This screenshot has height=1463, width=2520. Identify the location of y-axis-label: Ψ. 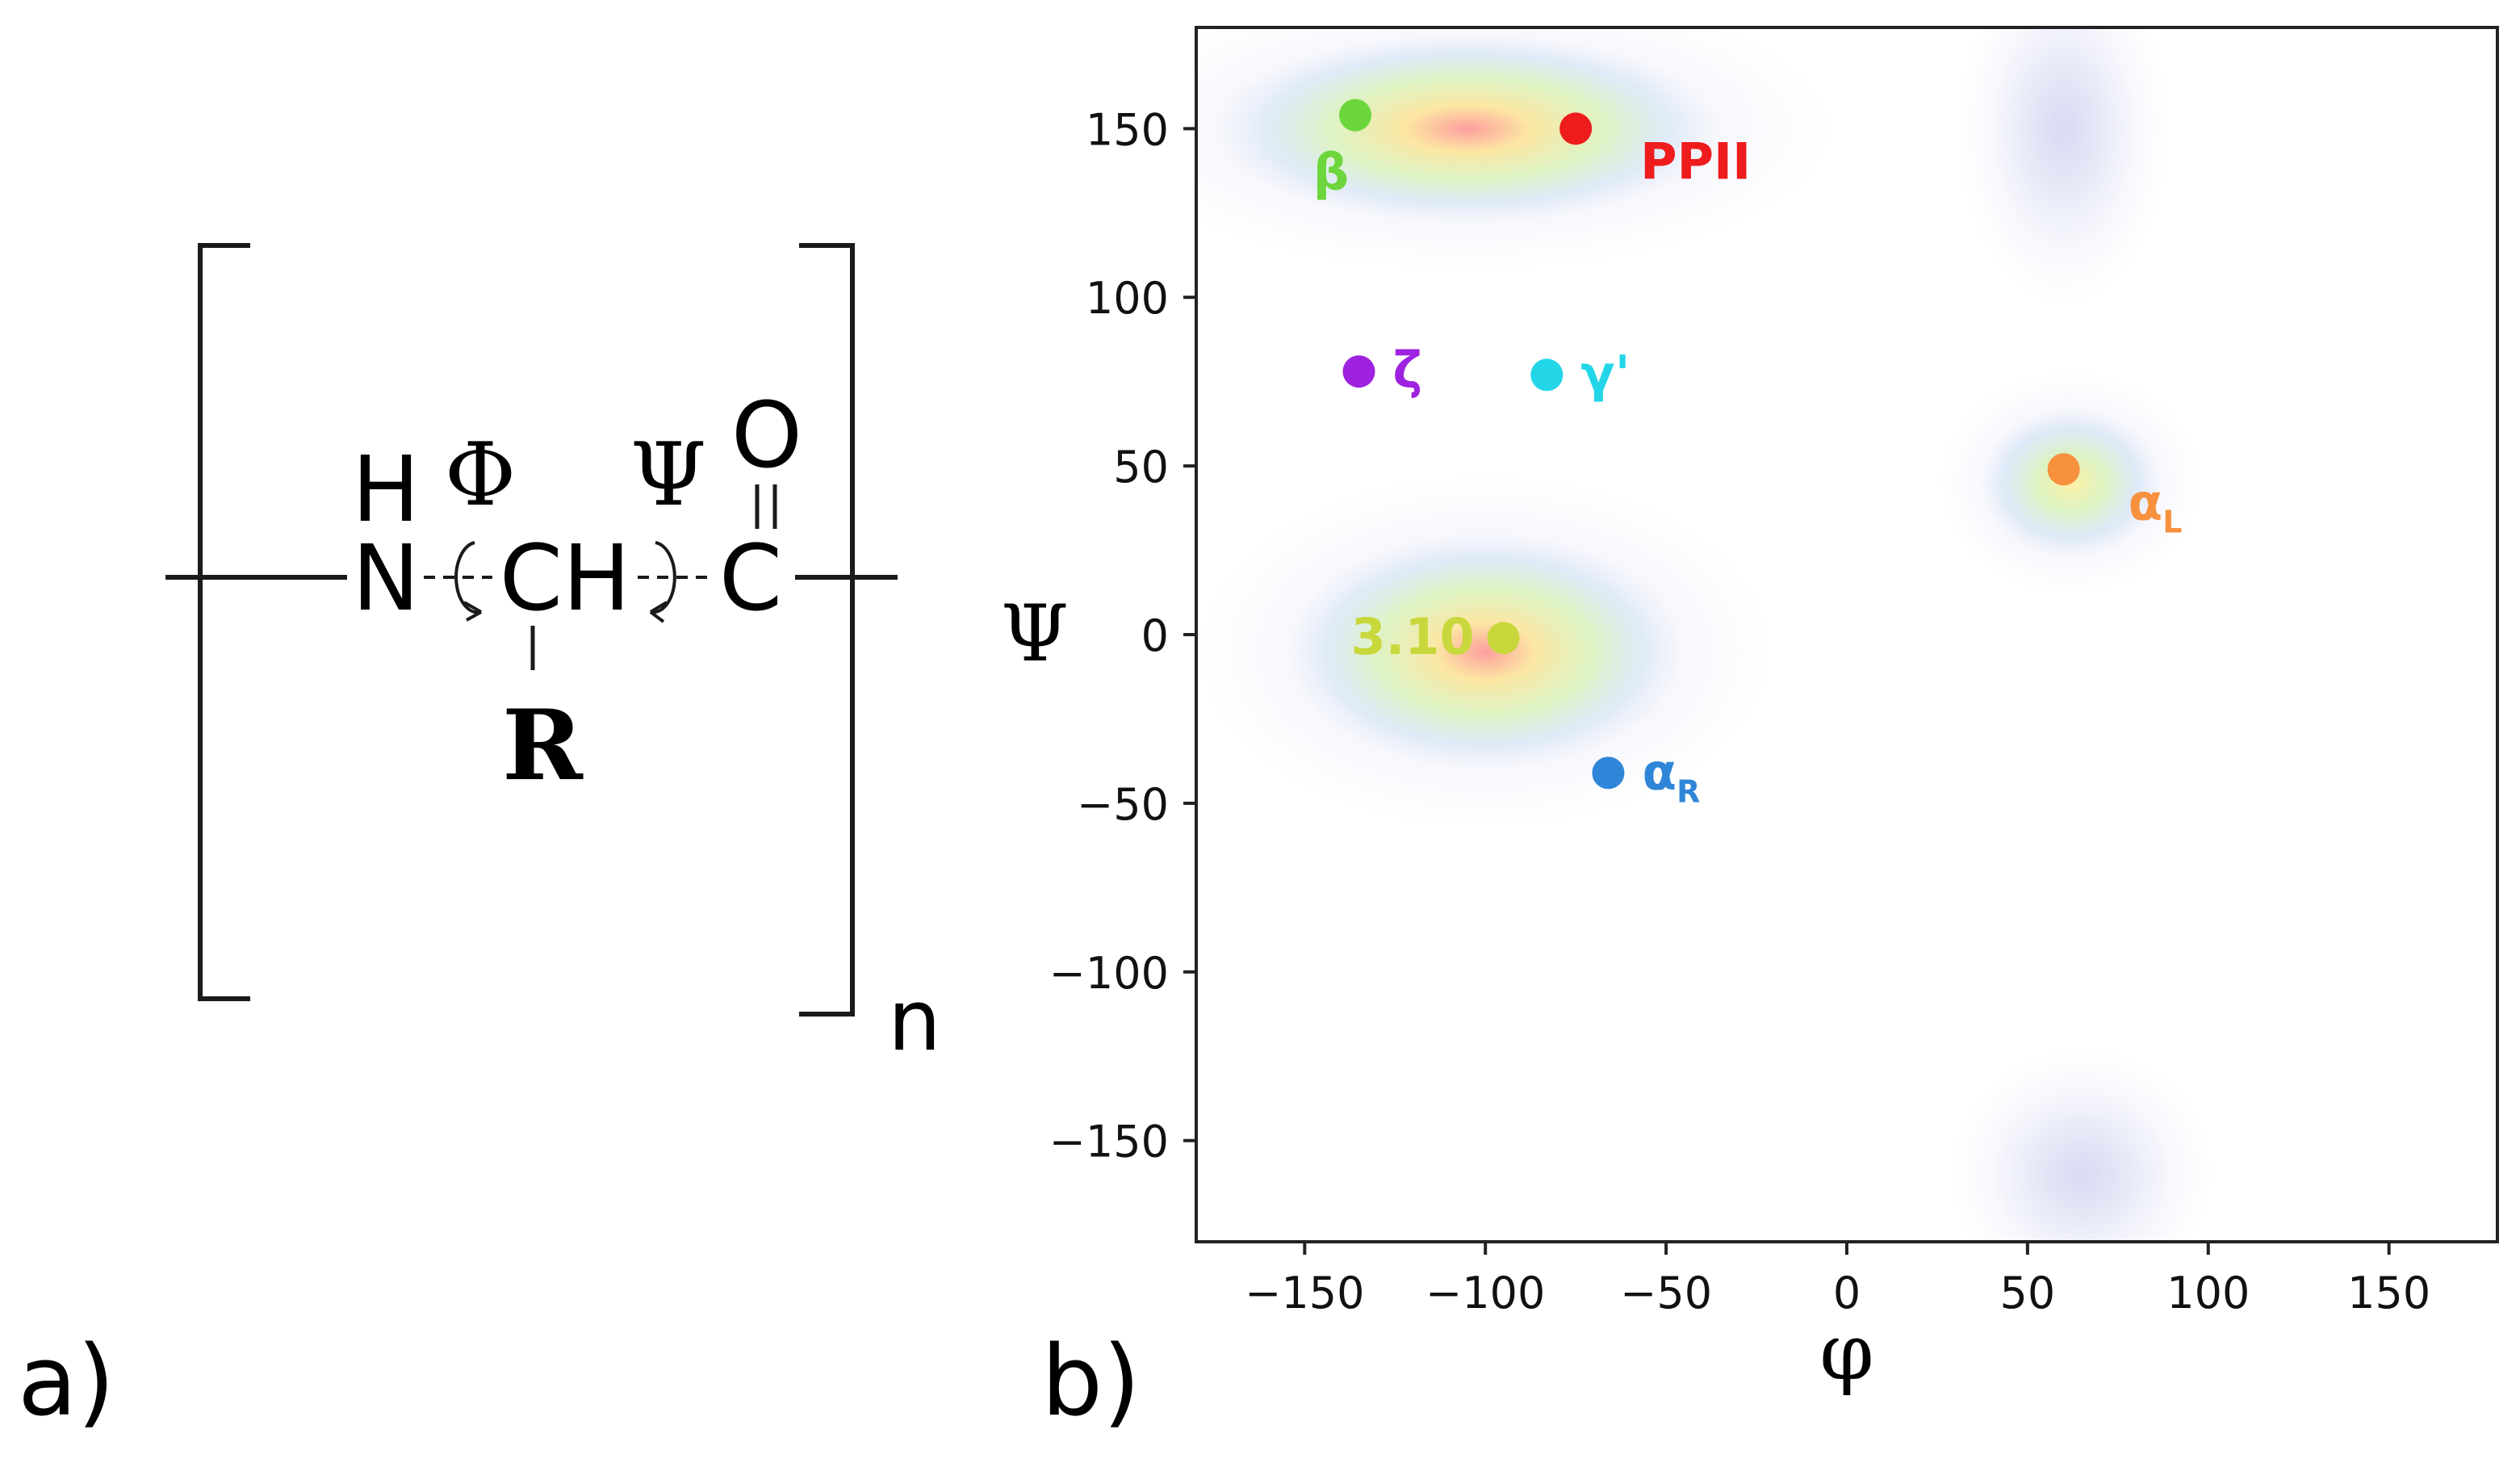
(1035, 634).